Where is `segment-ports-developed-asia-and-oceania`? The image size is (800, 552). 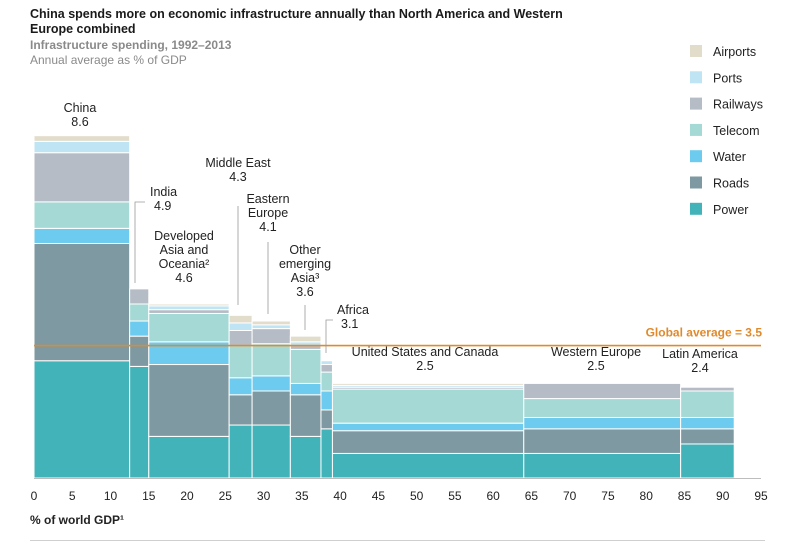 segment-ports-developed-asia-and-oceania is located at coordinates (189, 308).